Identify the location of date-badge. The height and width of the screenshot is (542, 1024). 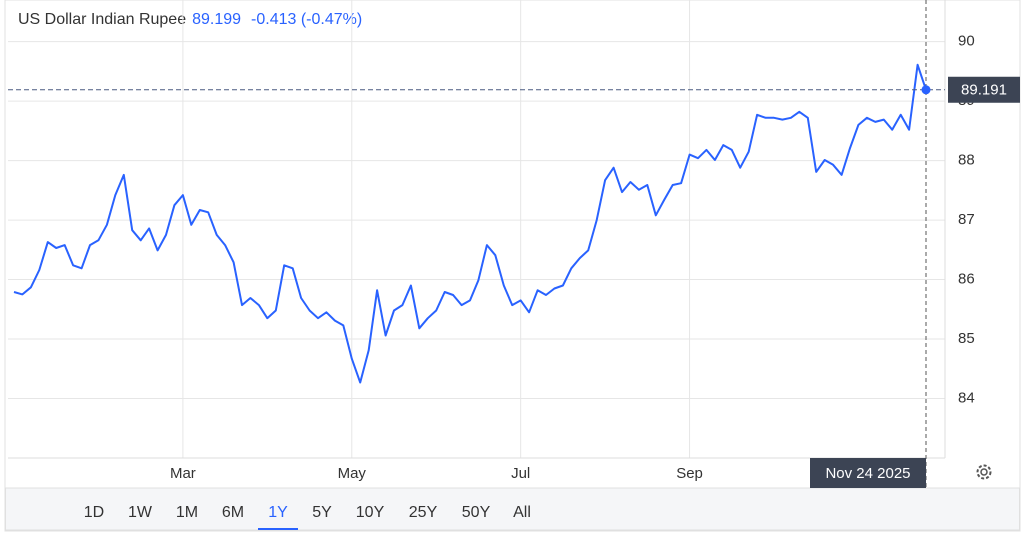
(868, 473).